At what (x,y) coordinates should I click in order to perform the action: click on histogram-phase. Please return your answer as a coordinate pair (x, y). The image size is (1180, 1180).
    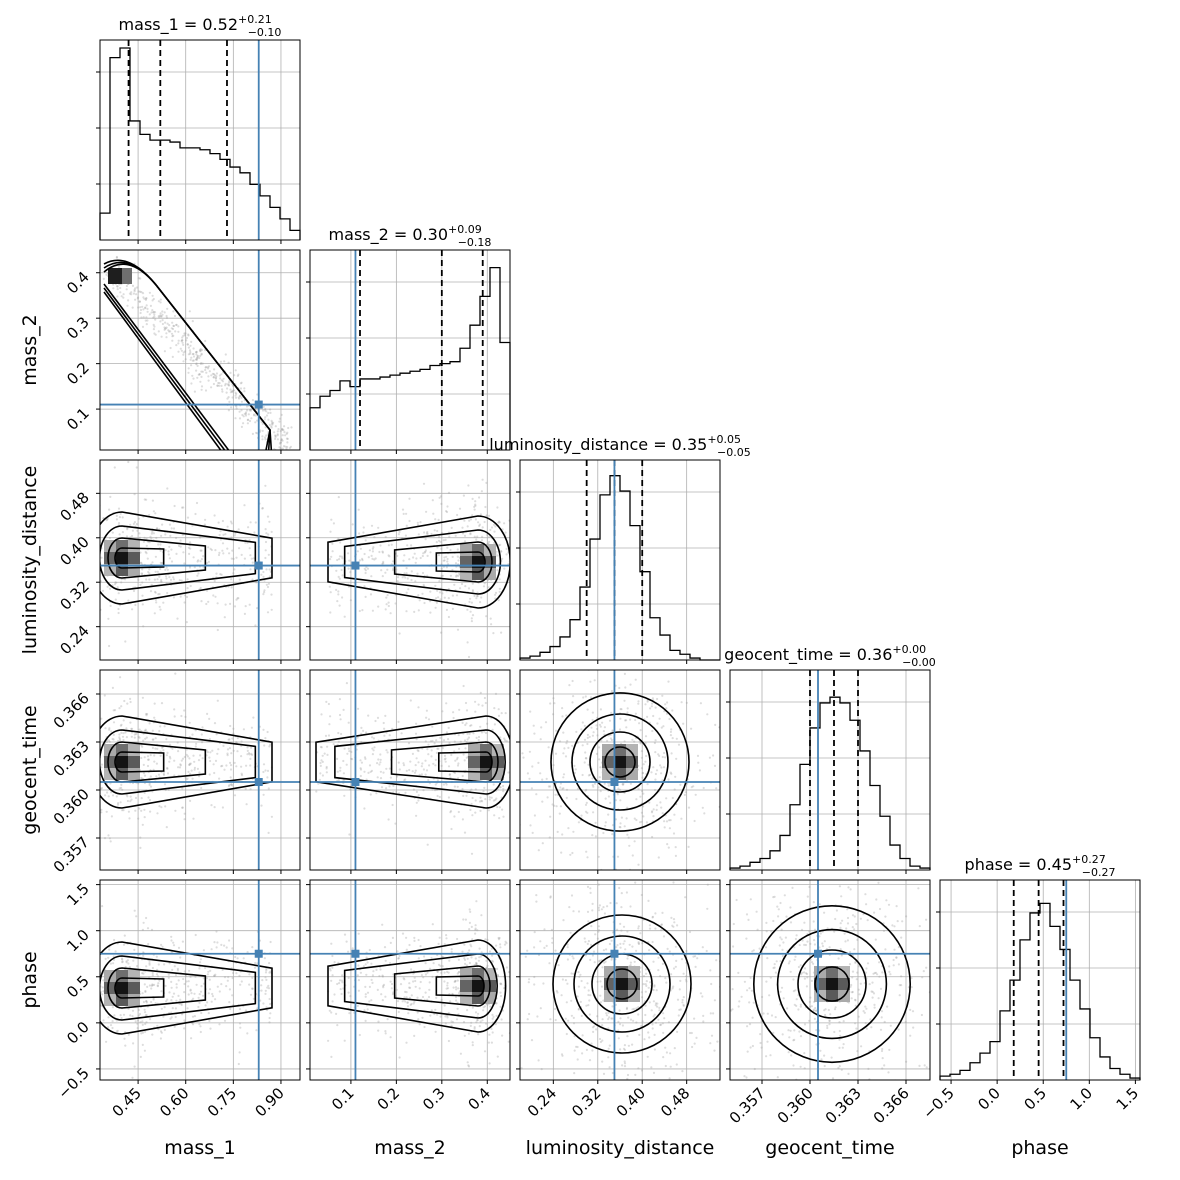
    Looking at the image, I should click on (1040, 991).